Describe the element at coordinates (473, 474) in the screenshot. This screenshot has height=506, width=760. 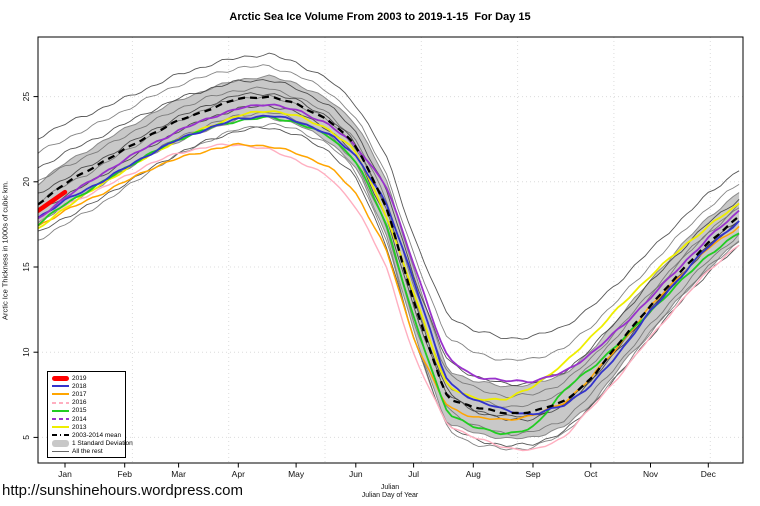
I see `x-tick-label: Aug` at that location.